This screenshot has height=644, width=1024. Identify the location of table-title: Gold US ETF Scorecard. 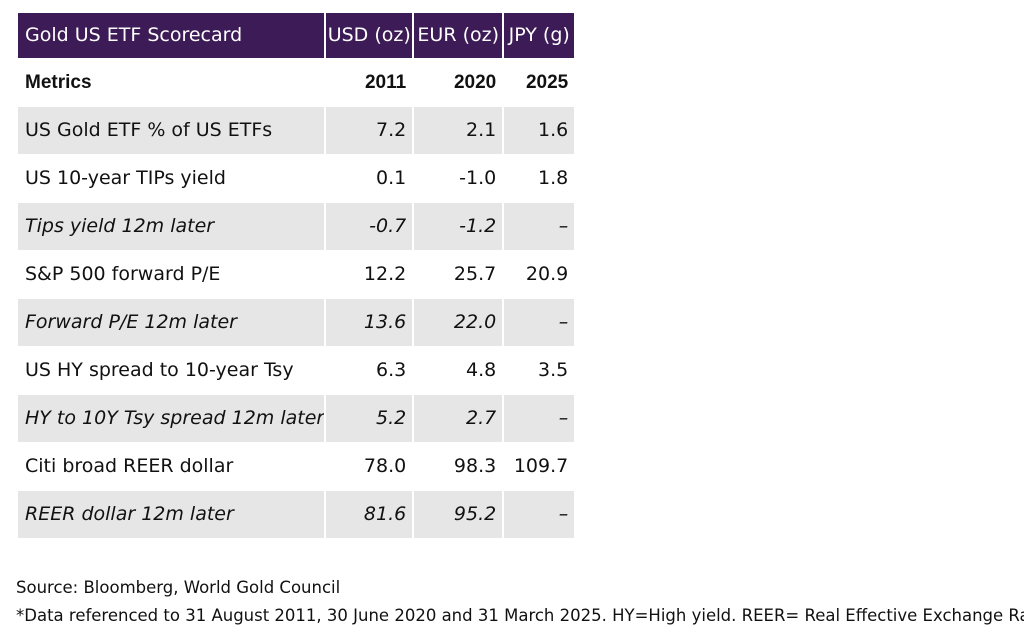
(172, 36).